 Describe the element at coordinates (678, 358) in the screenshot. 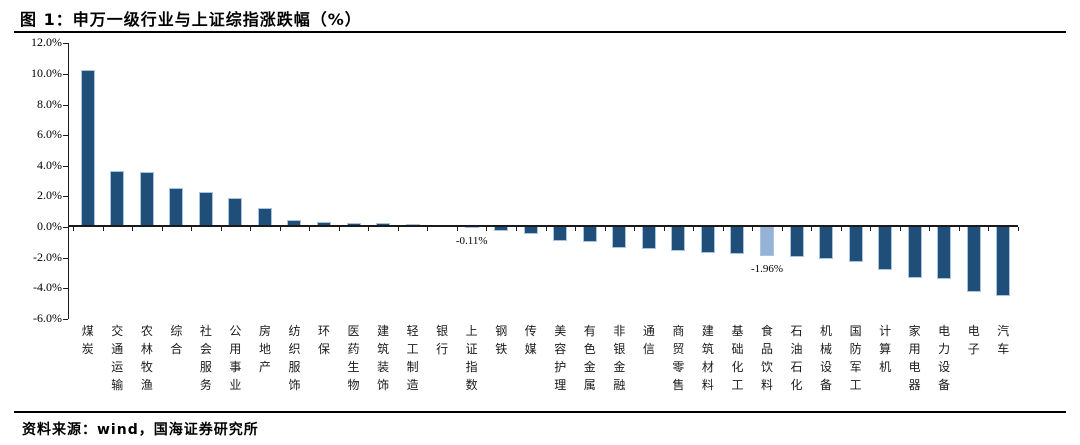

I see `x-tick-label: 商贸零售` at that location.